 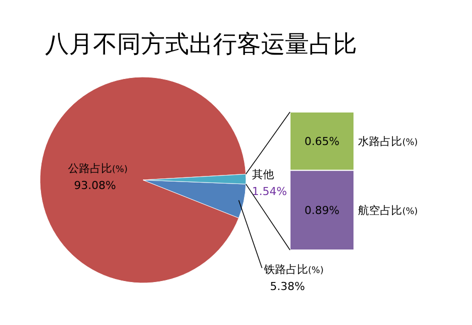 What do you see at coordinates (388, 211) in the screenshot?
I see `series-label: 航空占比(%)` at bounding box center [388, 211].